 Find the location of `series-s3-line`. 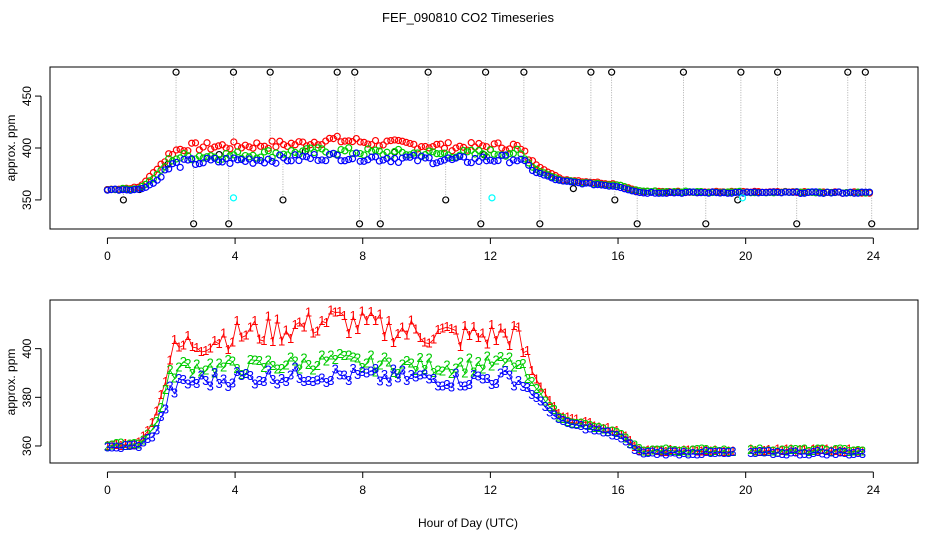

series-s3-line is located at coordinates (485, 411).